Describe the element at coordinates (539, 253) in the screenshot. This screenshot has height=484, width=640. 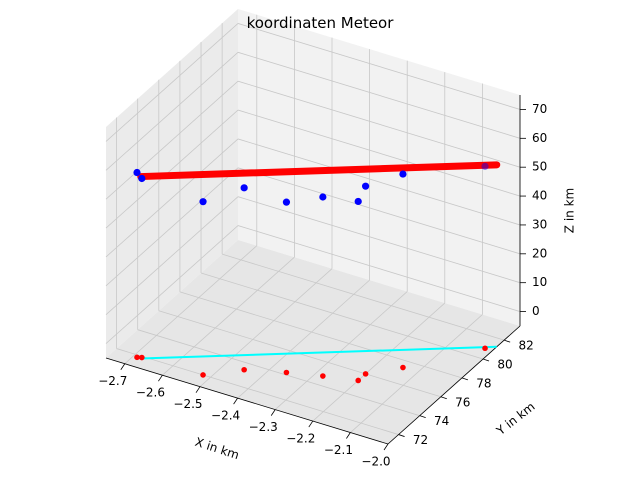
I see `z-tick-label: 20` at that location.